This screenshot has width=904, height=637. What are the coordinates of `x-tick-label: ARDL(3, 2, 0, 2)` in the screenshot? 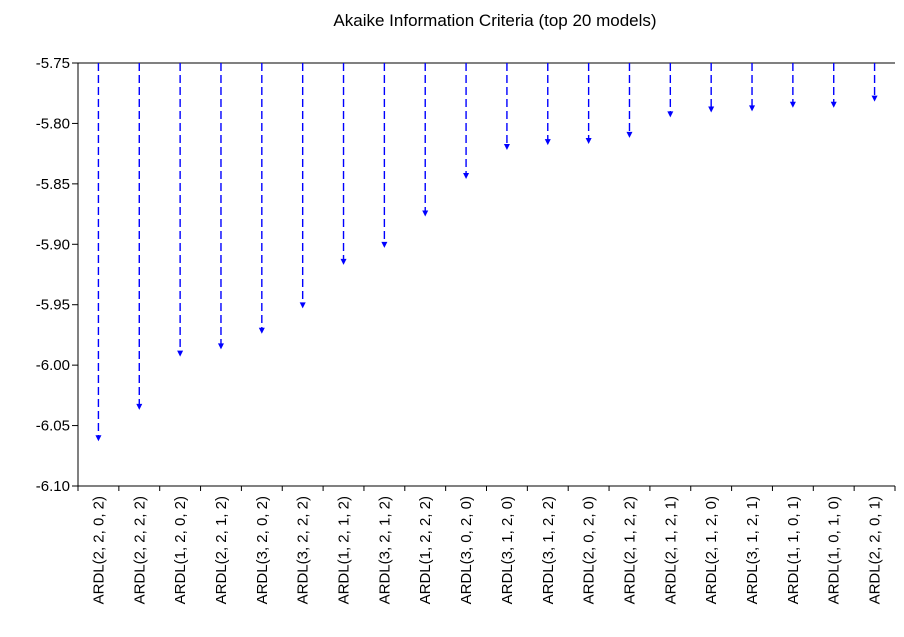 It's located at (262, 550).